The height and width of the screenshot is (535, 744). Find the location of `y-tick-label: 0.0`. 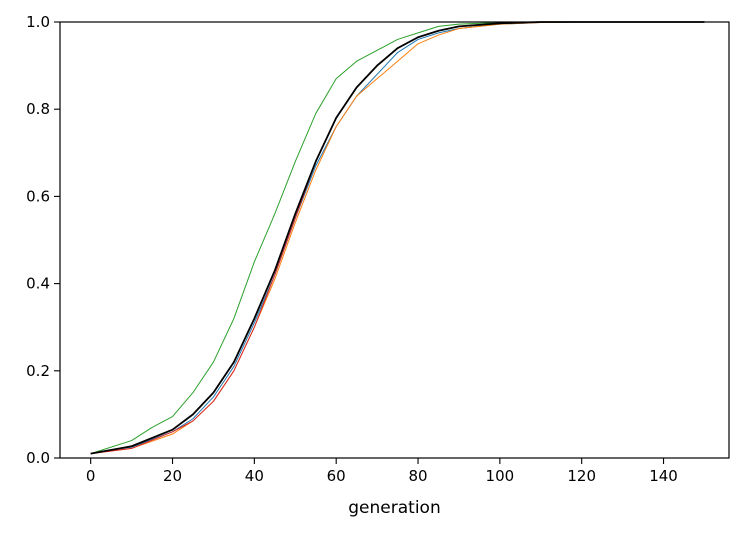

y-tick-label: 0.0 is located at coordinates (38, 458).